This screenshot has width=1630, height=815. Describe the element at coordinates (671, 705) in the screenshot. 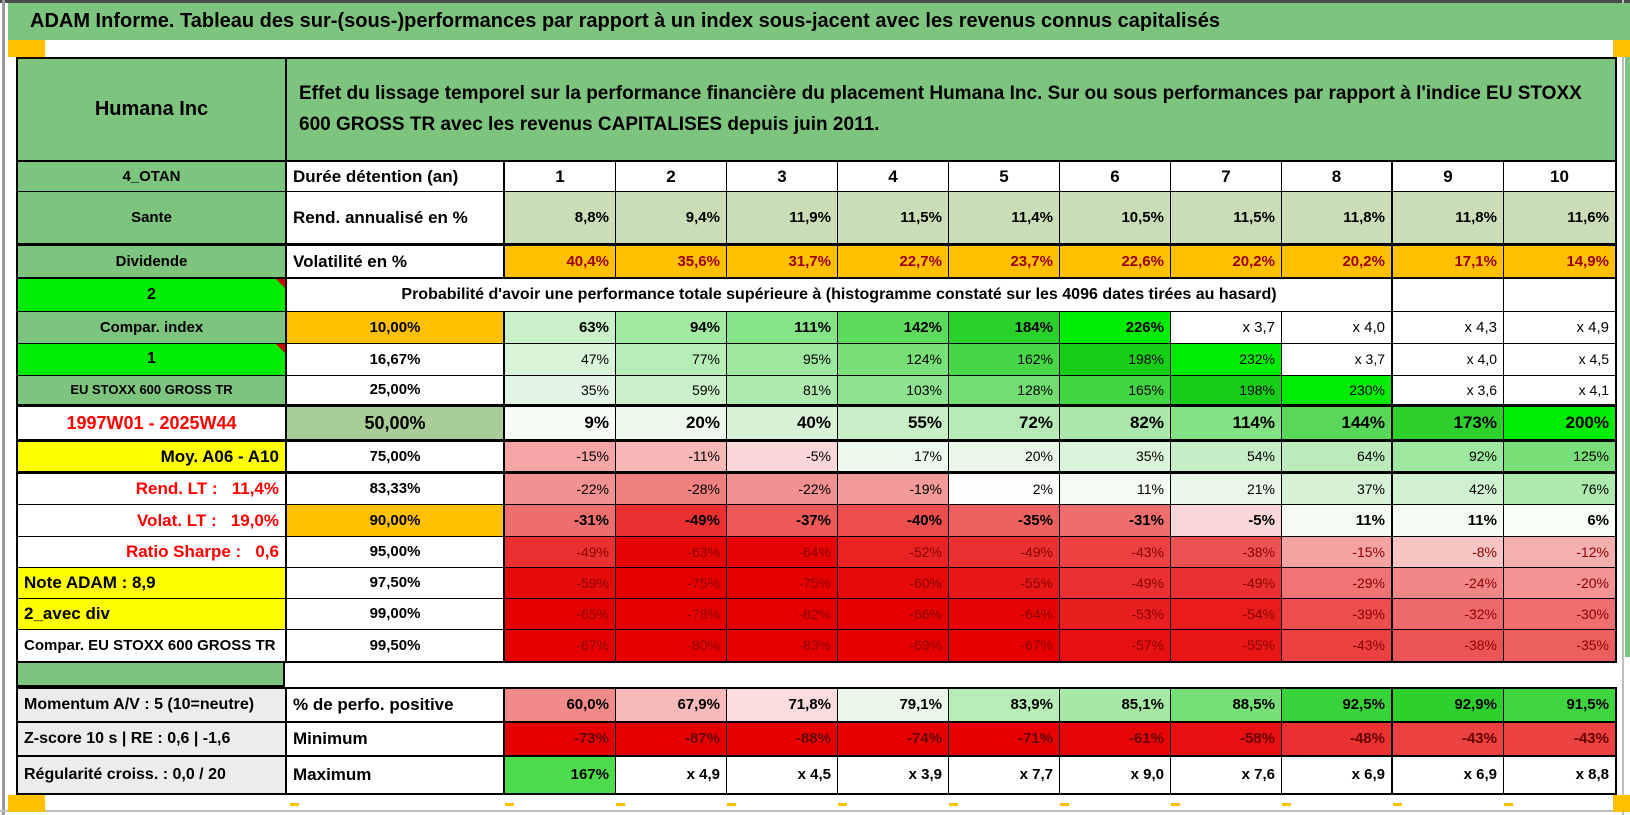

I see `cell-perfo-2: 67,9%` at that location.